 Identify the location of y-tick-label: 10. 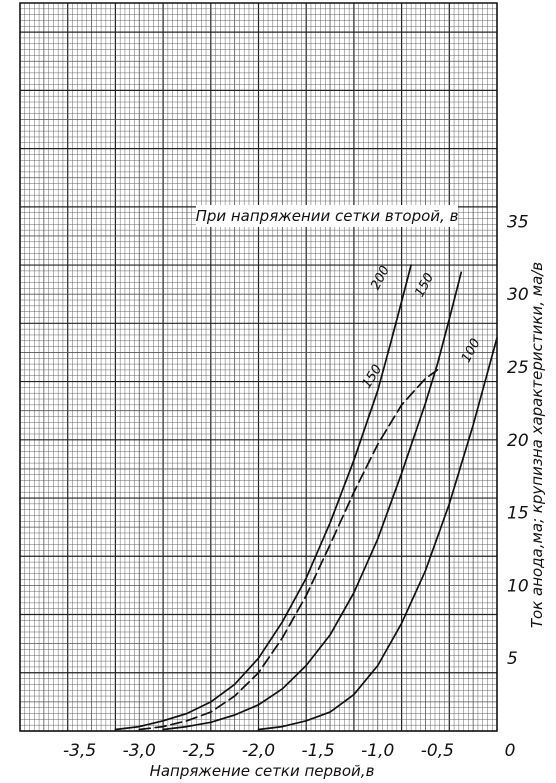
(518, 586).